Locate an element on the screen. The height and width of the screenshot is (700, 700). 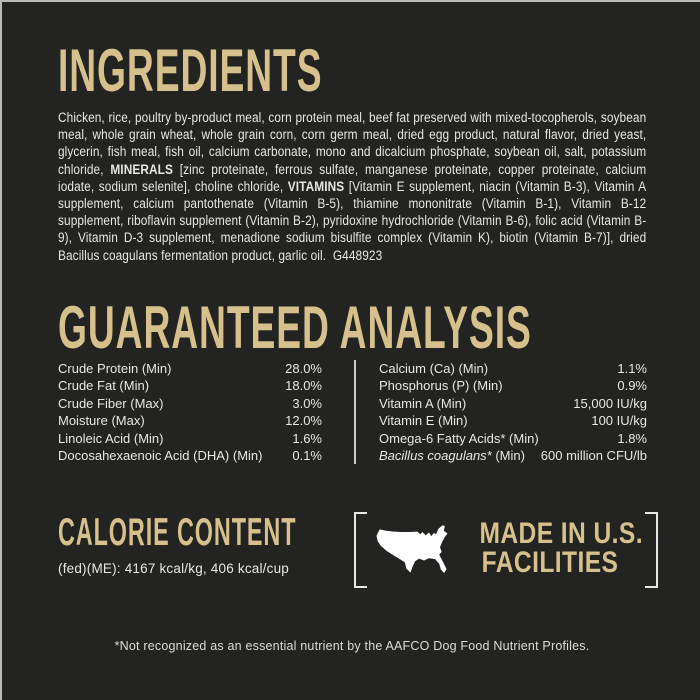
nutrient-value: 15,000 IU/kg is located at coordinates (610, 403).